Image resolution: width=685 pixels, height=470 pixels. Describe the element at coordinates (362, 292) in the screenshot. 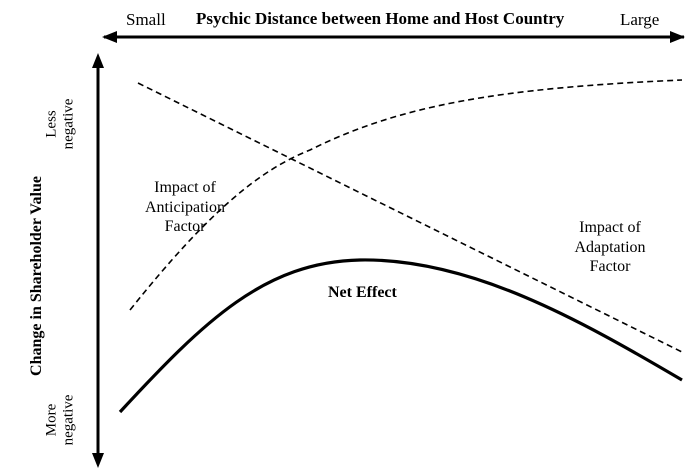

I see `net-effect-label: Net Effect` at that location.